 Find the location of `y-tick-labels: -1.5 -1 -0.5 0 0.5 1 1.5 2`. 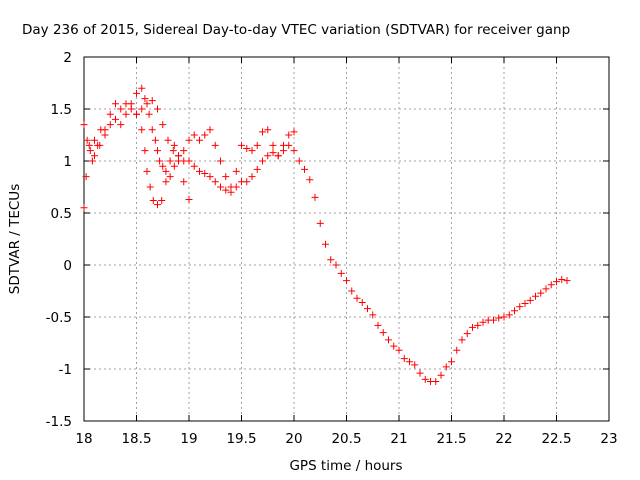

y-tick-labels: -1.5 -1 -0.5 0 0.5 1 1.5 2 is located at coordinates (59, 240).